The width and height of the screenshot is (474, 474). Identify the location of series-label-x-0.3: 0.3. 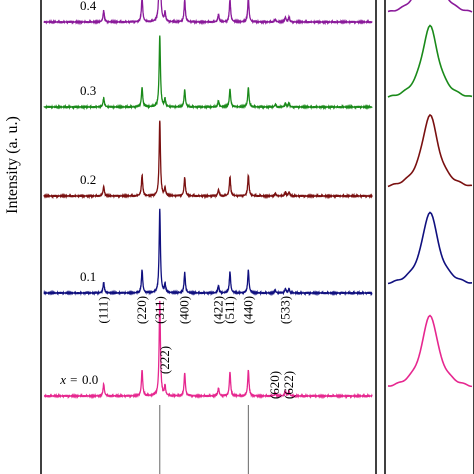
(88, 90).